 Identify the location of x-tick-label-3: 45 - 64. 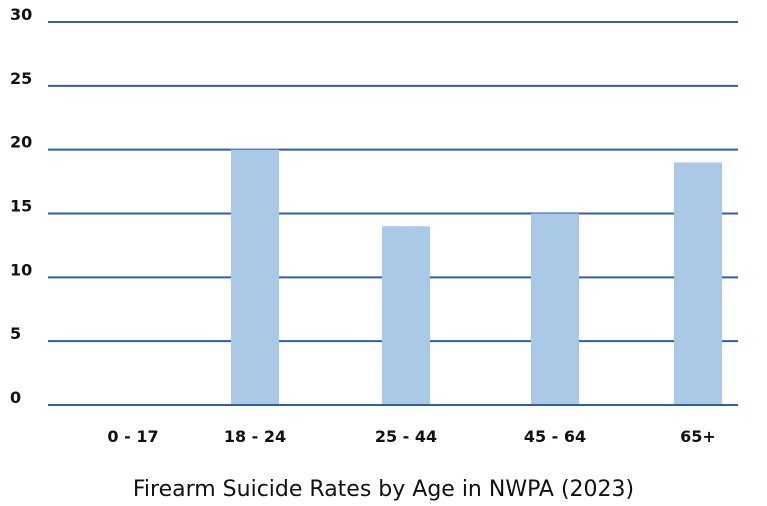
(555, 436).